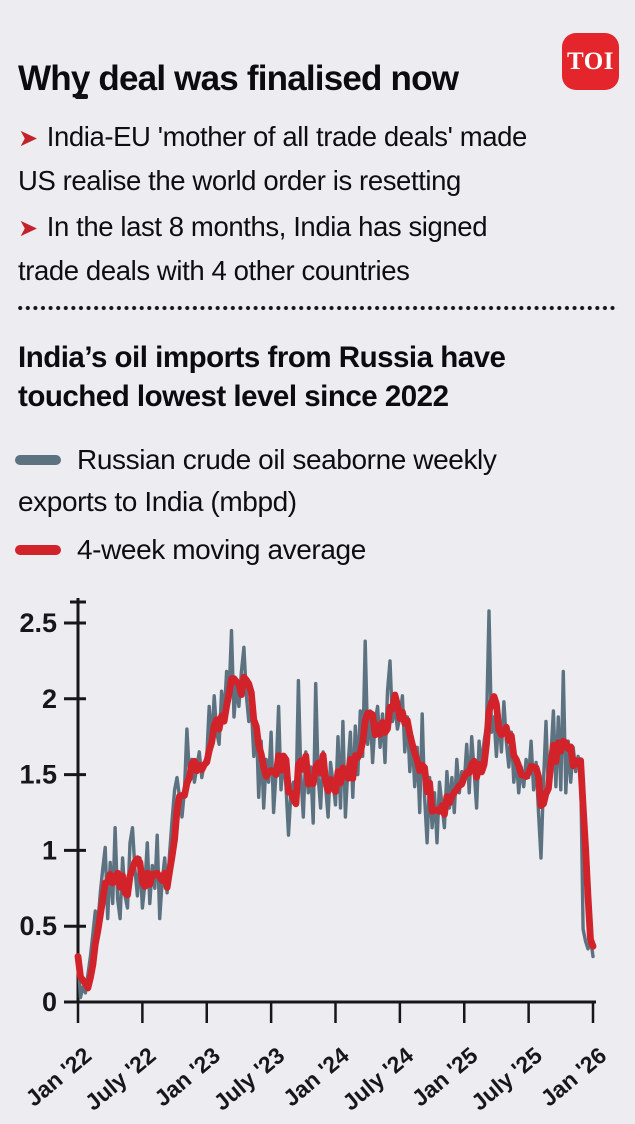 The width and height of the screenshot is (635, 1124). I want to click on toi-logo-text: TOI, so click(590, 61).